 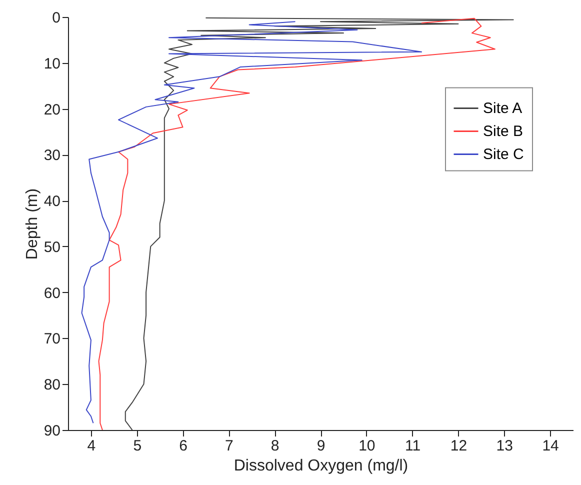 What do you see at coordinates (321, 466) in the screenshot?
I see `x-axis-title: Dissolved Oxygen (mg/l)` at bounding box center [321, 466].